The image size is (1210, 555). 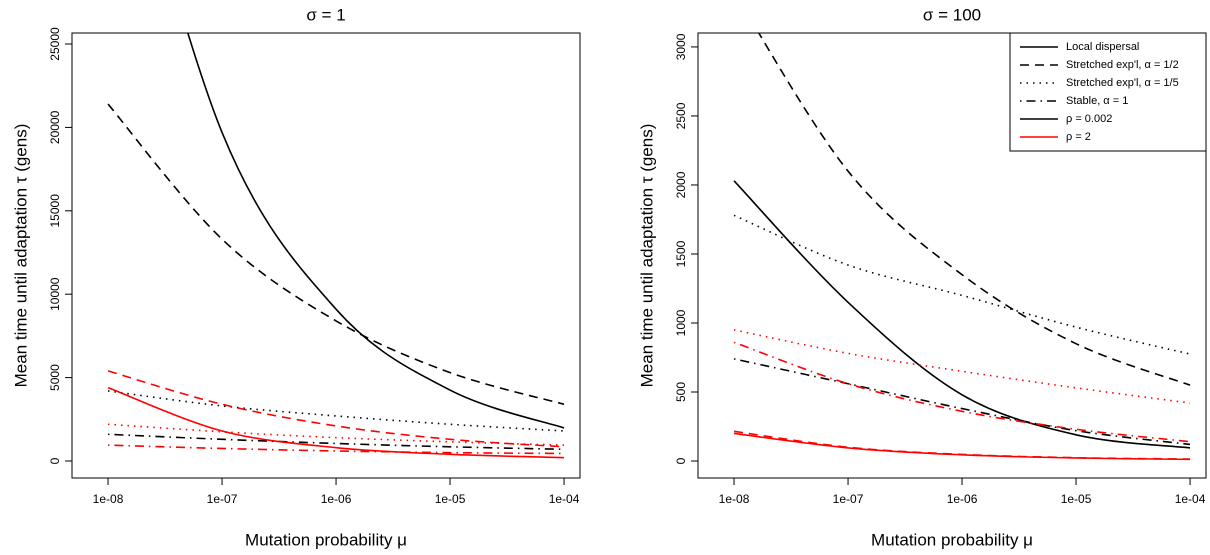 I want to click on y-tick-label: 1000, so click(x=681, y=322).